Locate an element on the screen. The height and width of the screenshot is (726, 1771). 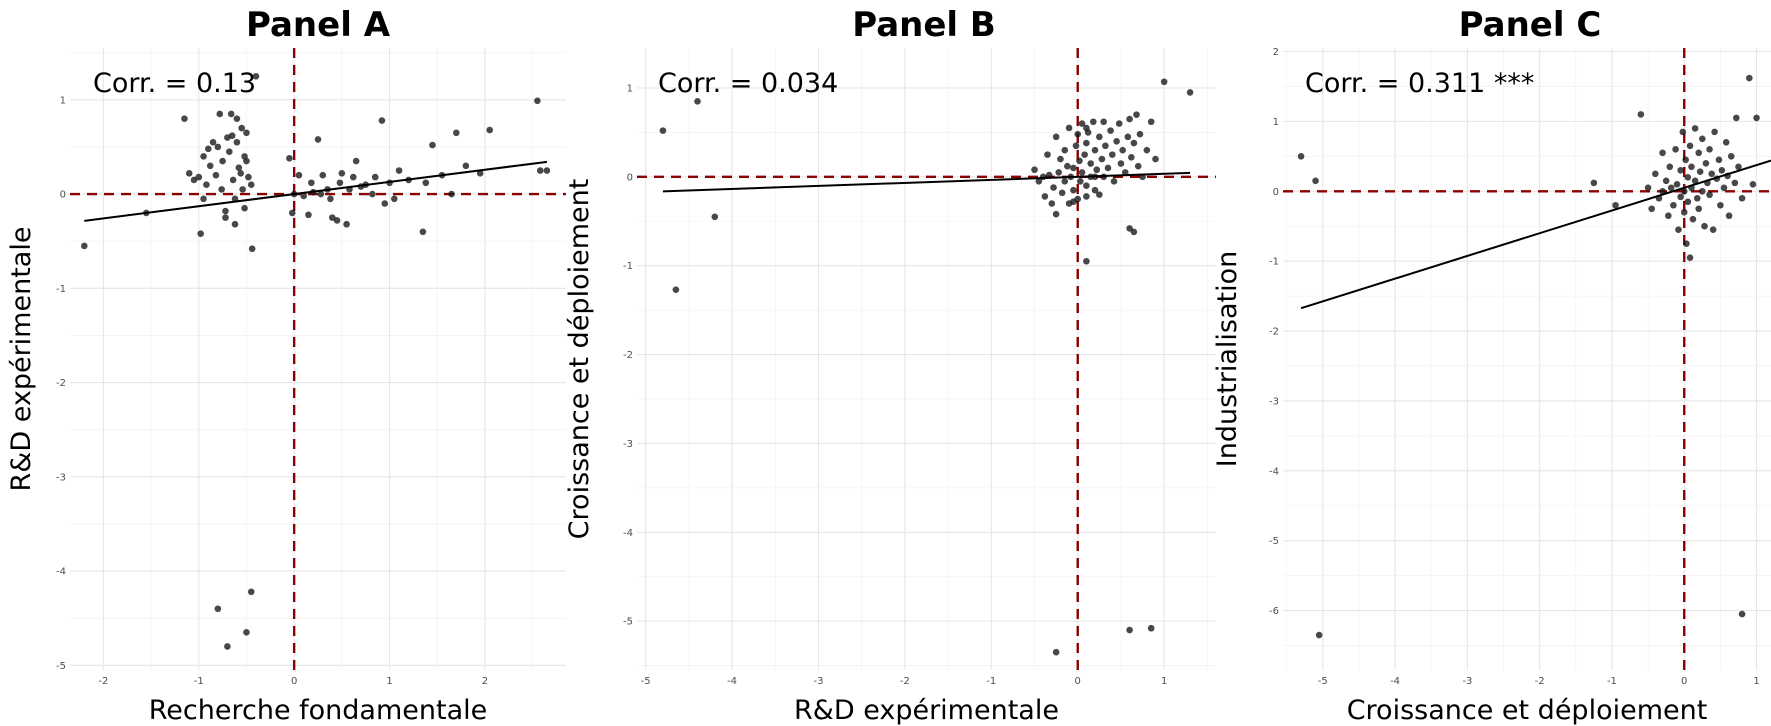
y-tick-label: -3 is located at coordinates (628, 444).